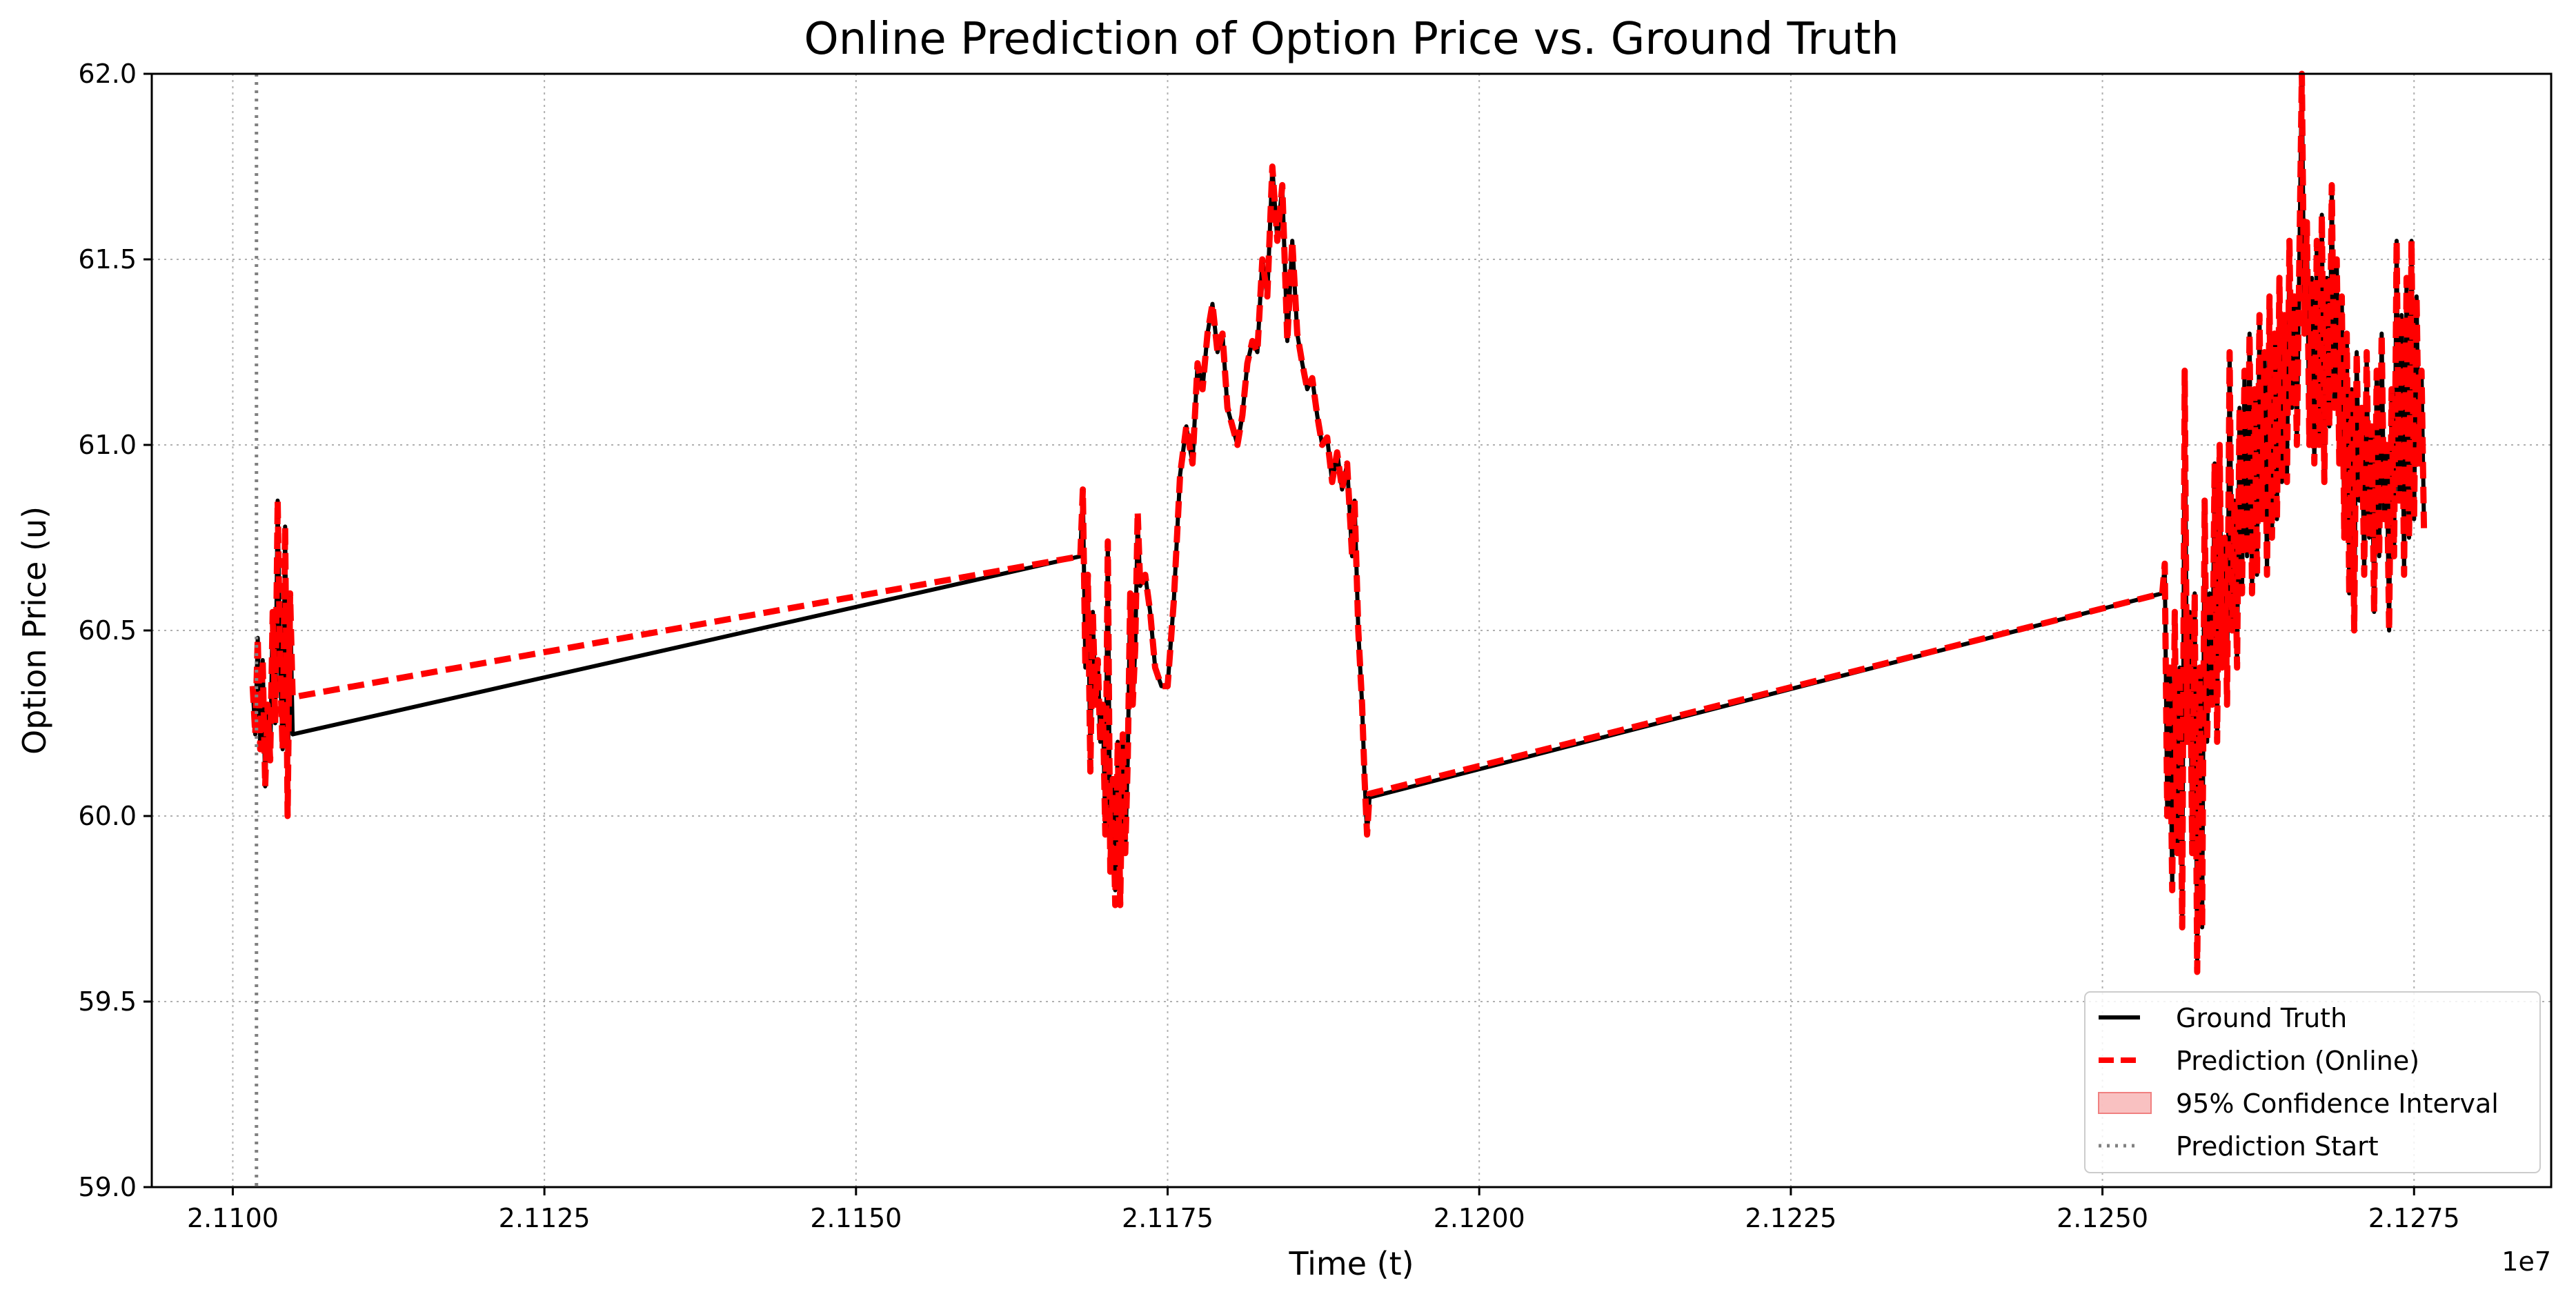 The height and width of the screenshot is (1303, 2576). Describe the element at coordinates (2526, 1261) in the screenshot. I see `x-axis-offset-label: 1e7` at that location.